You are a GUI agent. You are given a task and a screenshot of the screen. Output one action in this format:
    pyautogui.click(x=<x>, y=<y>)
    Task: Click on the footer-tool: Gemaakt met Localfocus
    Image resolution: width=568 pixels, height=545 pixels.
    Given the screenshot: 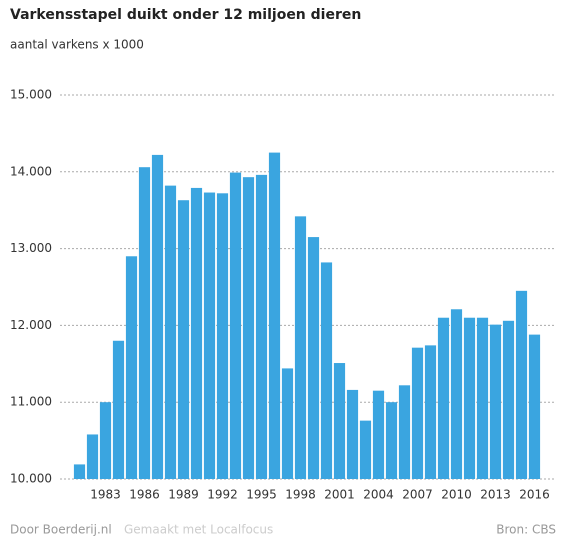 What is the action you would take?
    pyautogui.click(x=198, y=530)
    